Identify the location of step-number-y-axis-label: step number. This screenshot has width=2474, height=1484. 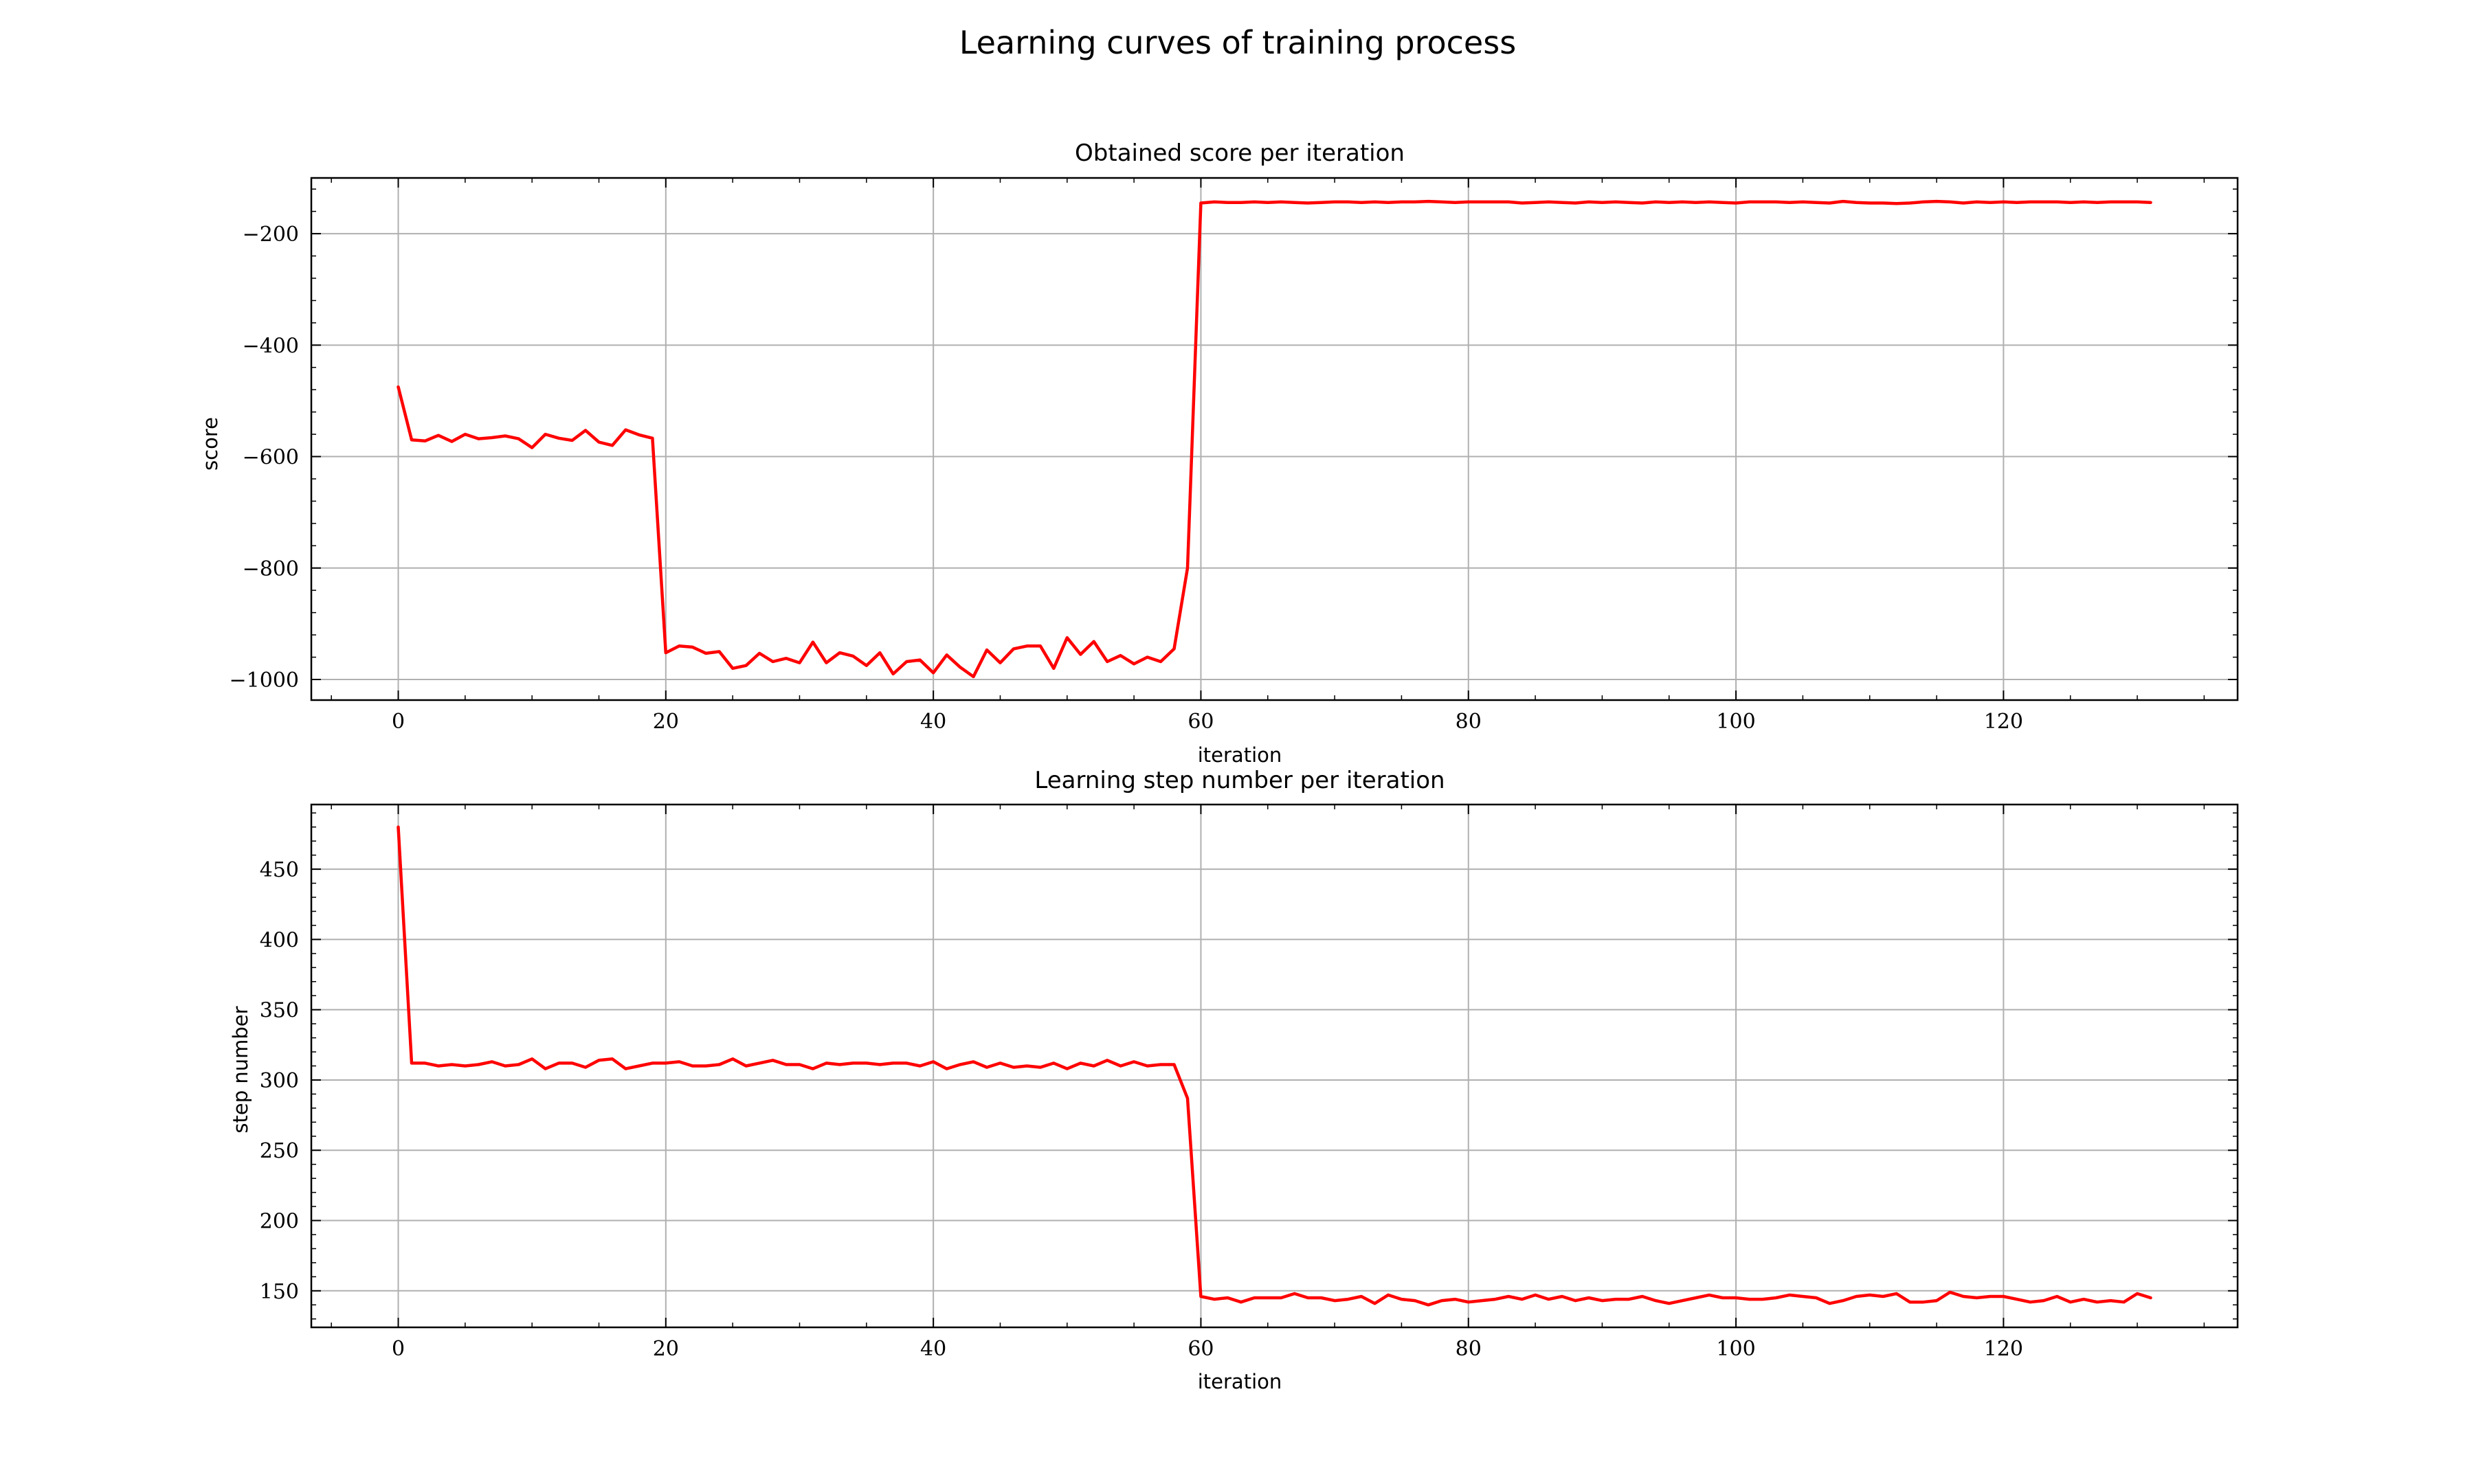
(240, 1069).